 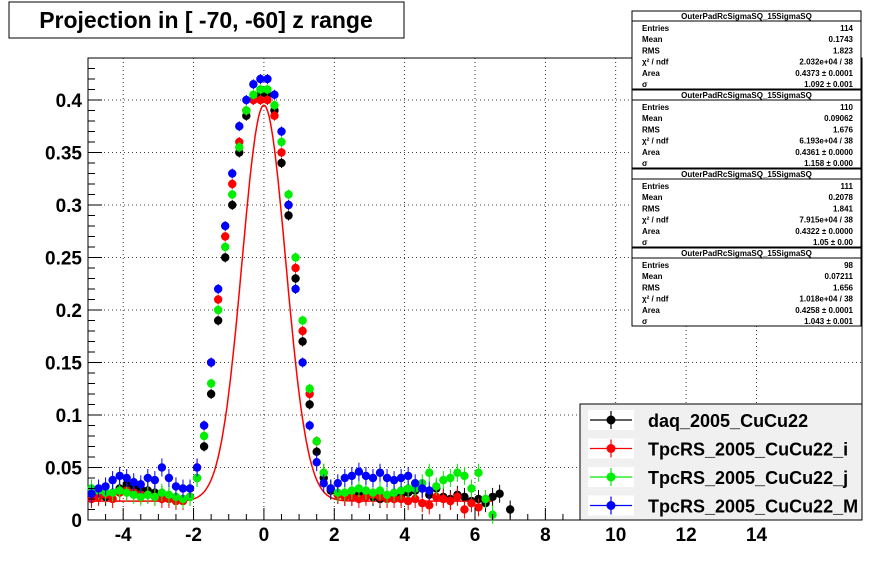 What do you see at coordinates (828, 163) in the screenshot?
I see `stats-value: 1.158 ± 0.000` at bounding box center [828, 163].